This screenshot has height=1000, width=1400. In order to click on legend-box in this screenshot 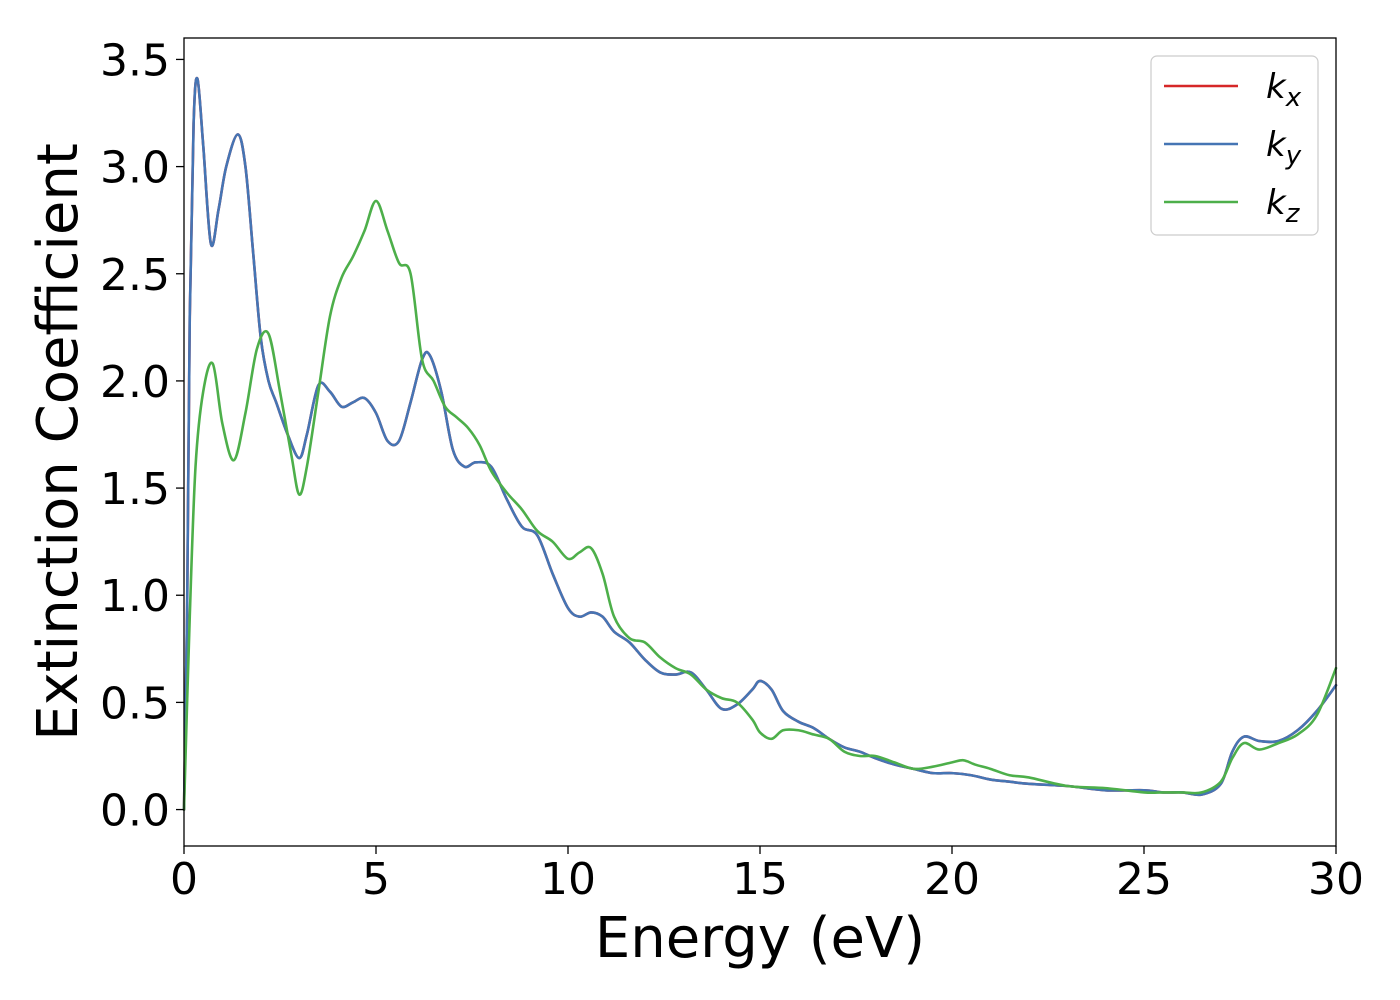, I will do `click(1234, 145)`.